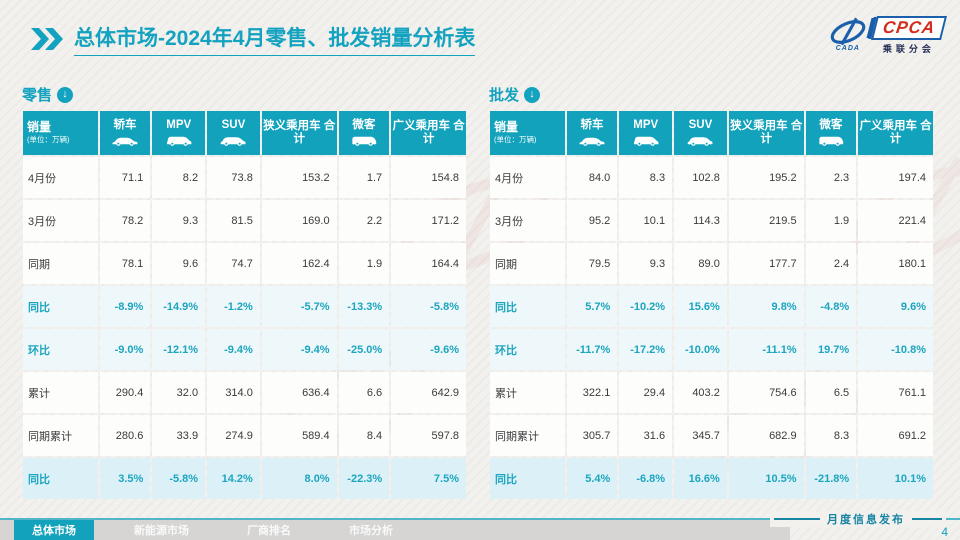 This screenshot has width=960, height=540. What do you see at coordinates (54, 530) in the screenshot?
I see `footer-tab-1: 总体市场` at bounding box center [54, 530].